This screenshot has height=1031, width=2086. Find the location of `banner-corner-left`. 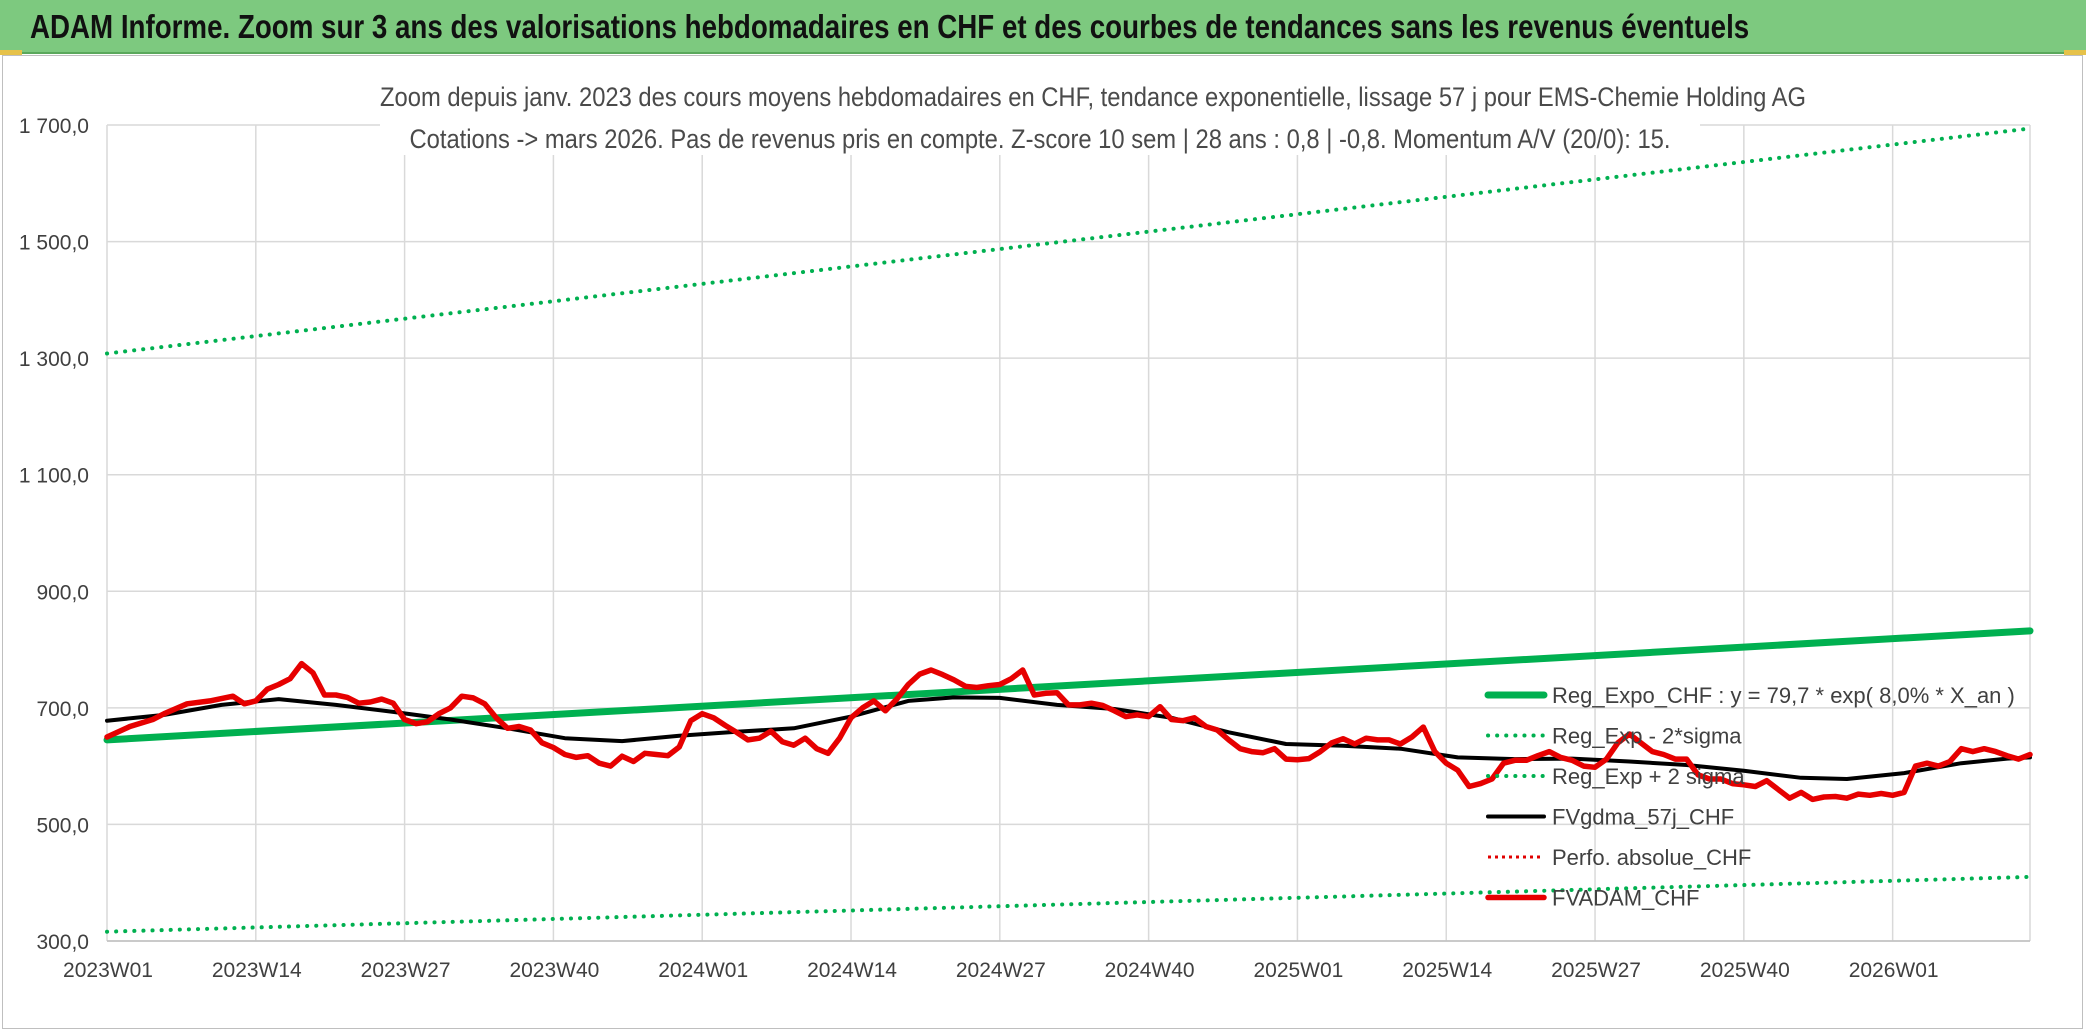

banner-corner-left is located at coordinates (11, 52).